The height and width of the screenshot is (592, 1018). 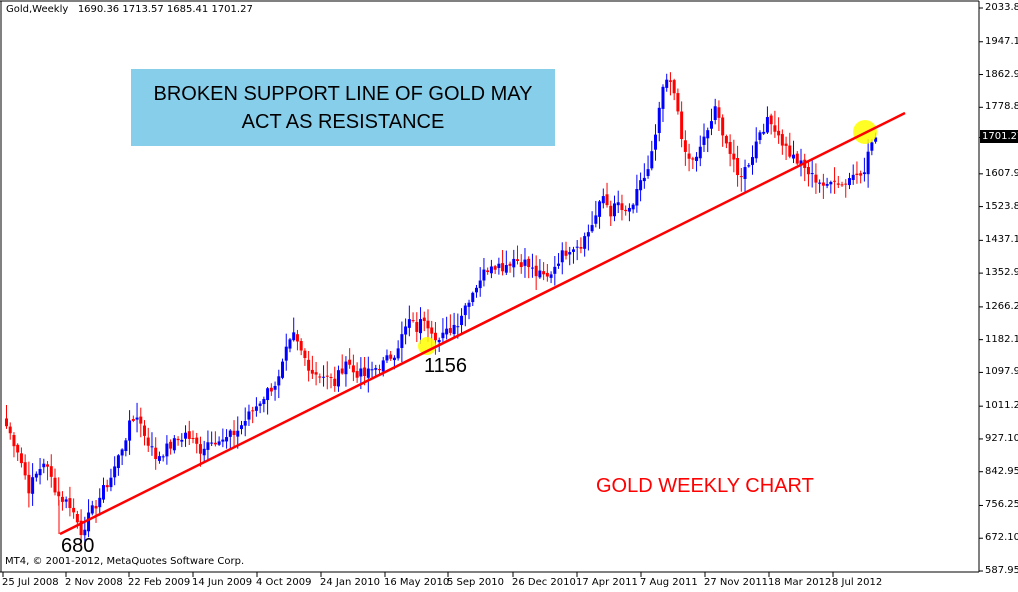 I want to click on y-tick-label: 1523.80, so click(x=1001, y=206).